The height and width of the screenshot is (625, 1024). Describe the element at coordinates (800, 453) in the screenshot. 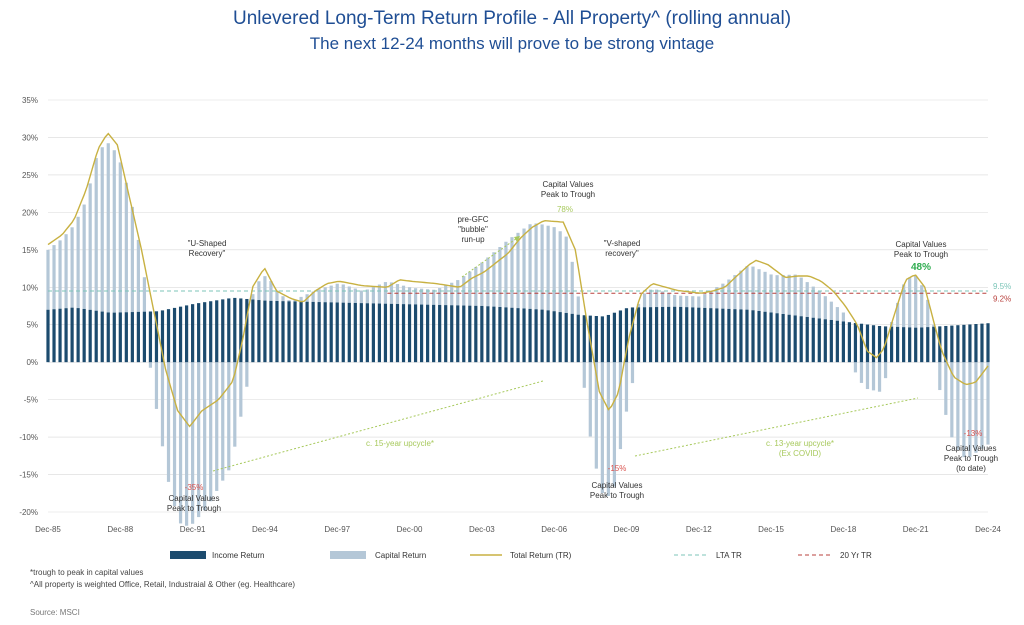

I see `upcycle-13-label-2: (Ex COVID)` at that location.